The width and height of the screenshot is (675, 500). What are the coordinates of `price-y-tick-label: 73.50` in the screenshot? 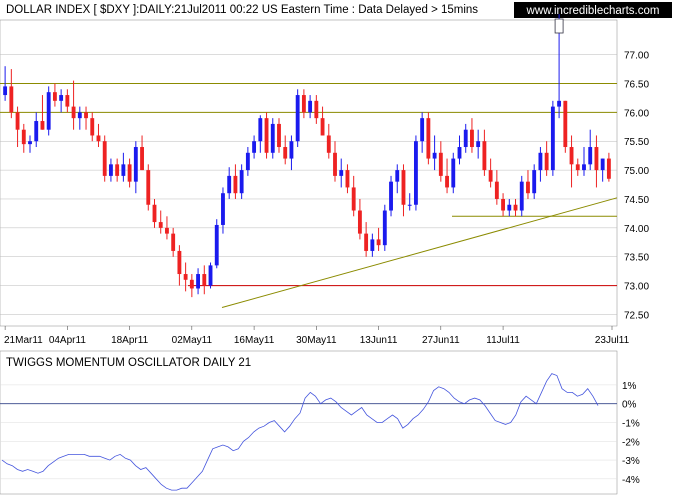 It's located at (636, 258).